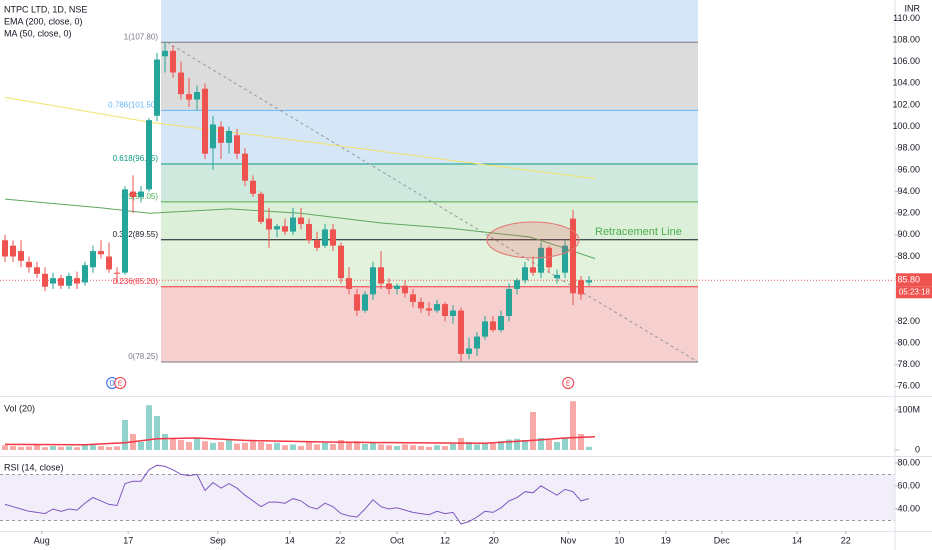 This screenshot has width=932, height=550. I want to click on y-tick-label: 94.00, so click(908, 191).